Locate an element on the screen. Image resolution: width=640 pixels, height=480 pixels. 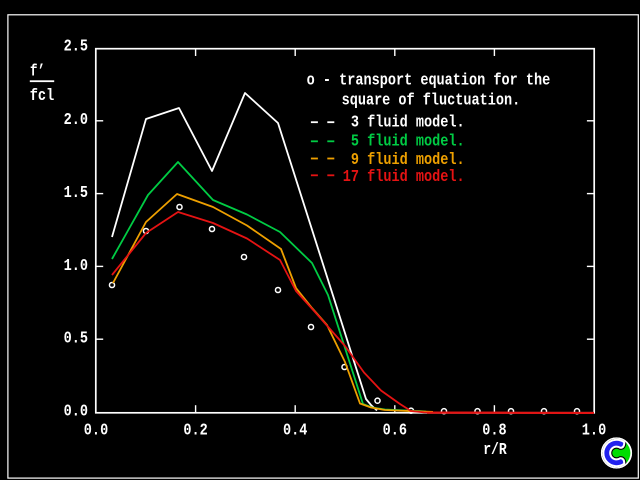
svg-text: 0.5 is located at coordinates (76, 338).